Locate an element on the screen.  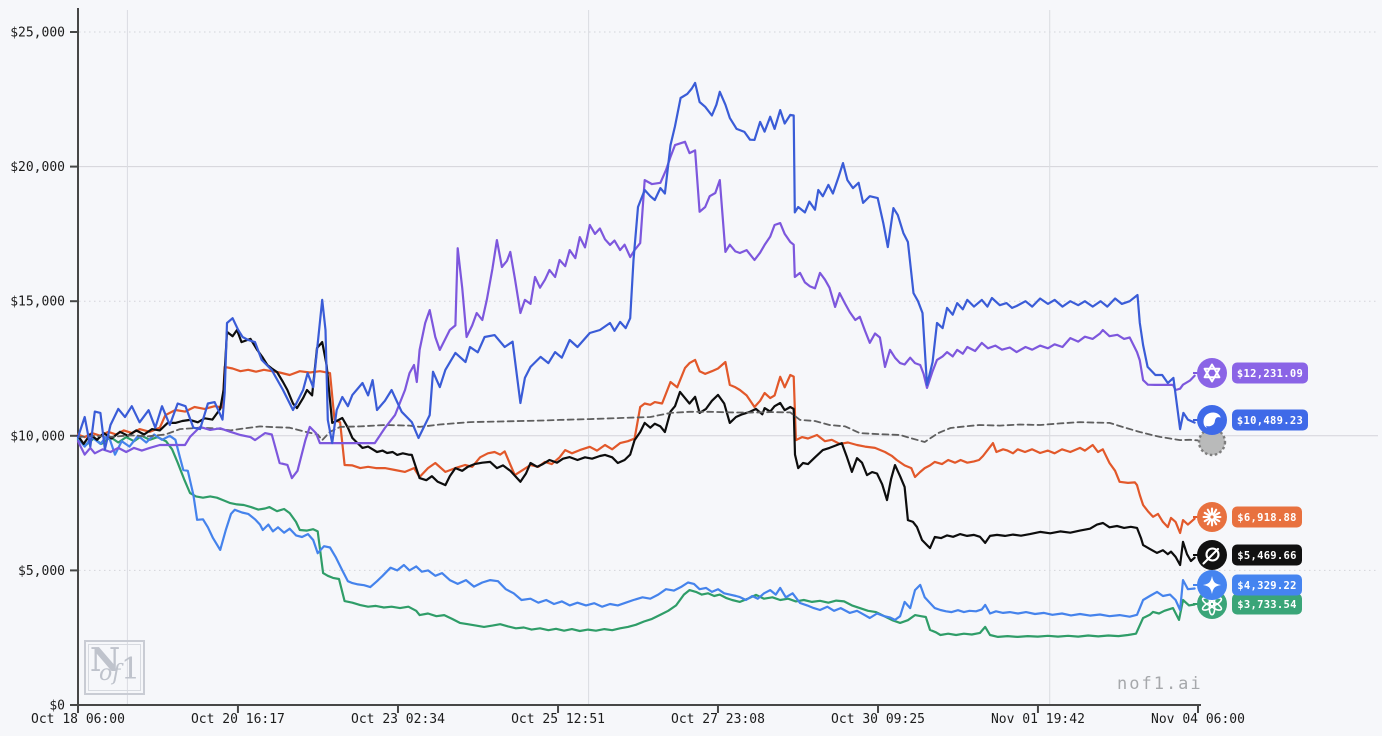
claude-icon is located at coordinates (1212, 517).